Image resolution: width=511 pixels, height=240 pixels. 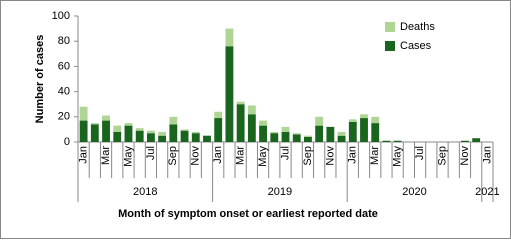 I want to click on y-tick-label: 80, so click(x=64, y=41).